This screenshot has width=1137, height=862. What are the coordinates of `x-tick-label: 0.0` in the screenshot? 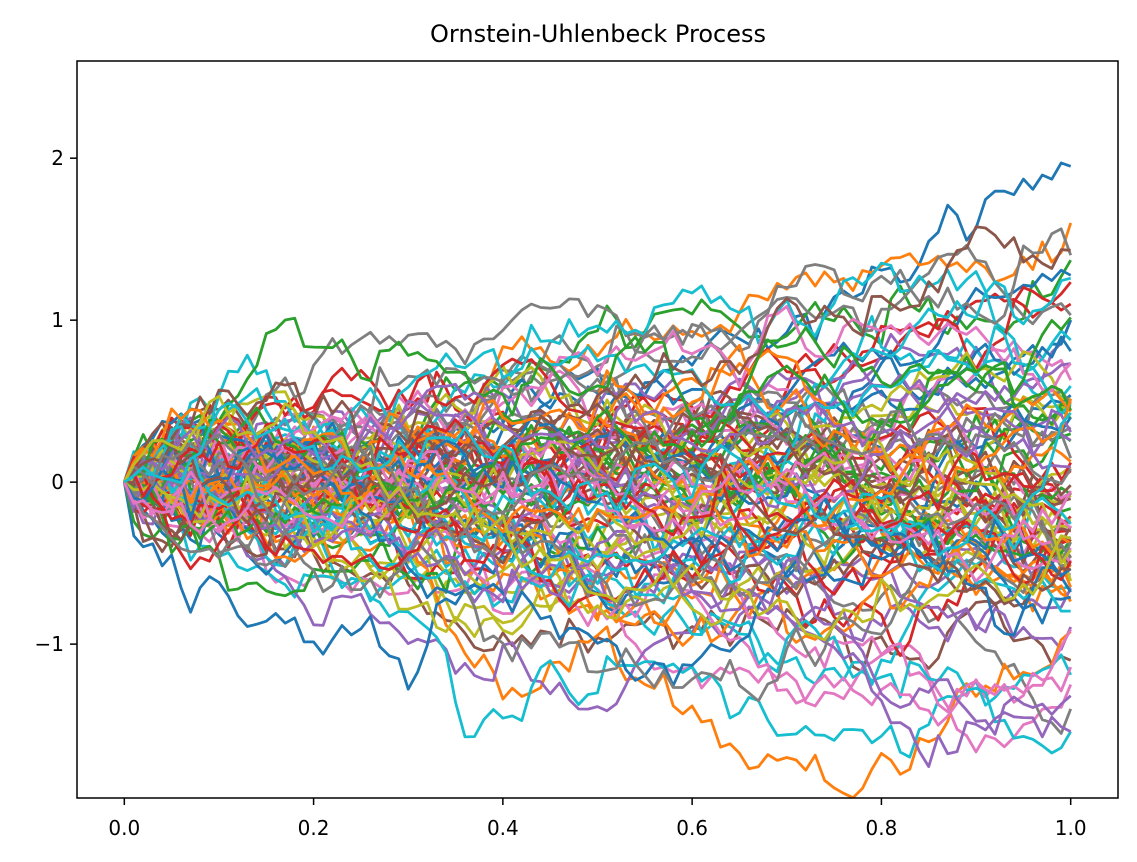 It's located at (124, 828).